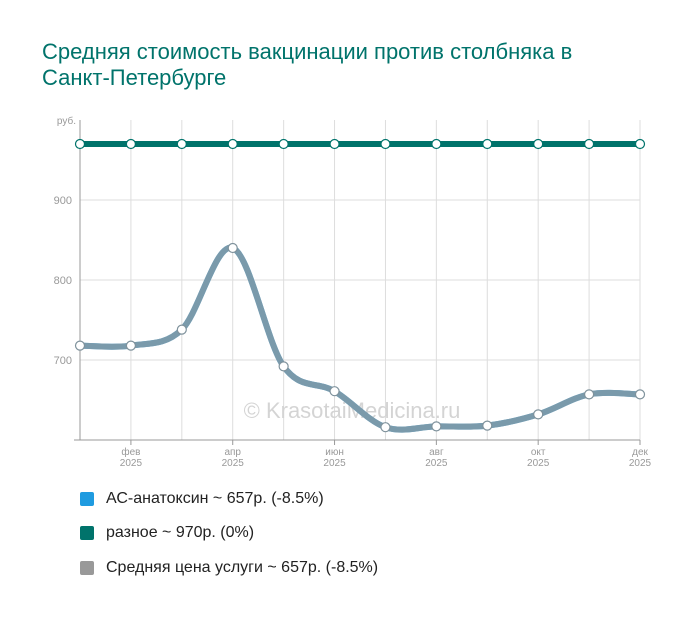 The height and width of the screenshot is (617, 700). What do you see at coordinates (538, 452) in the screenshot?
I see `x-tick-label: окт` at bounding box center [538, 452].